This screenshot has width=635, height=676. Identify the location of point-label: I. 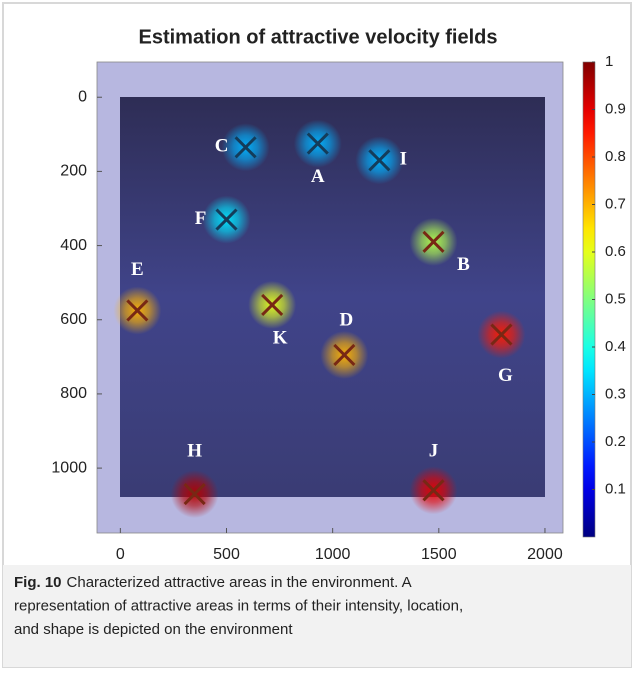
(403, 159).